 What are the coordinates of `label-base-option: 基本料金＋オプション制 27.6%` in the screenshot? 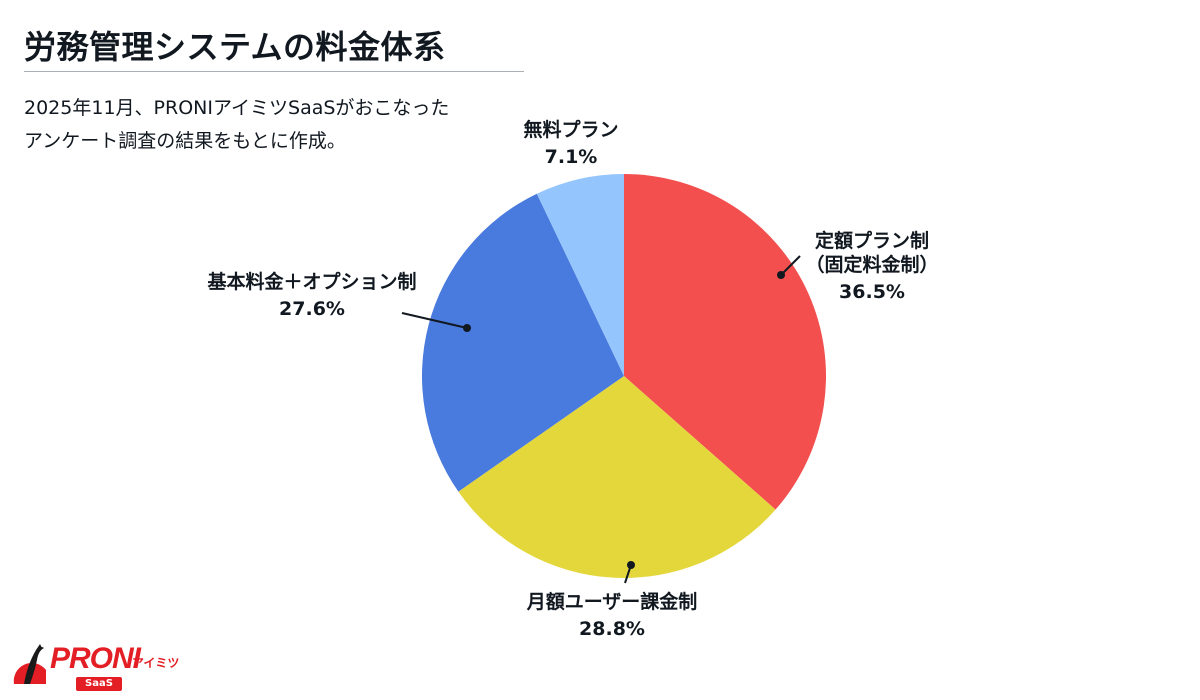 It's located at (311, 295).